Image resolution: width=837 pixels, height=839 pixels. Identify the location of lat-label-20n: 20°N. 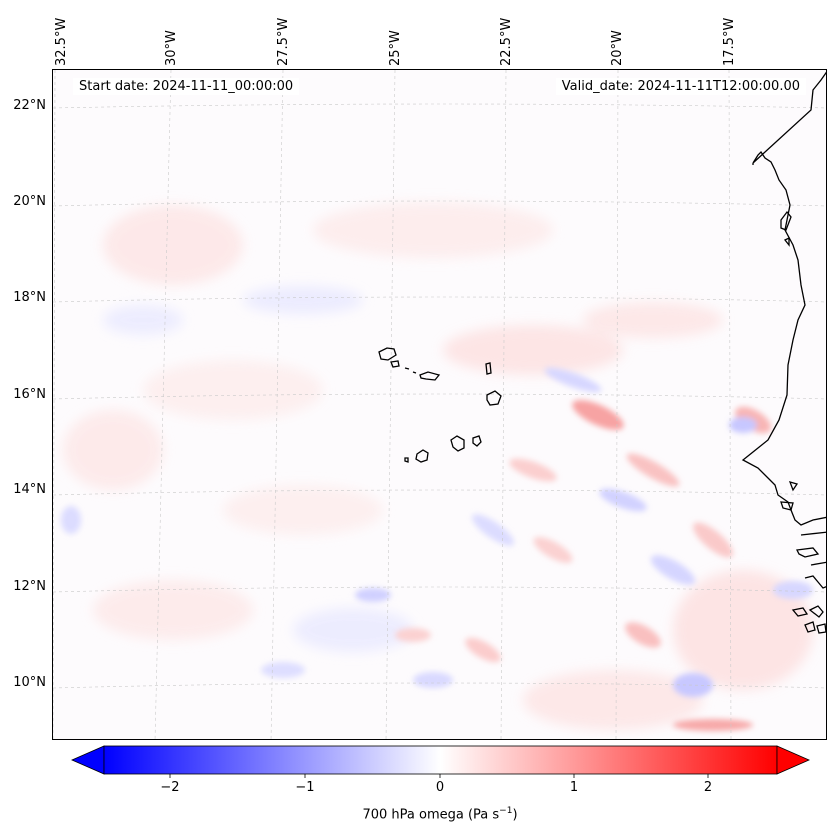
(29, 201).